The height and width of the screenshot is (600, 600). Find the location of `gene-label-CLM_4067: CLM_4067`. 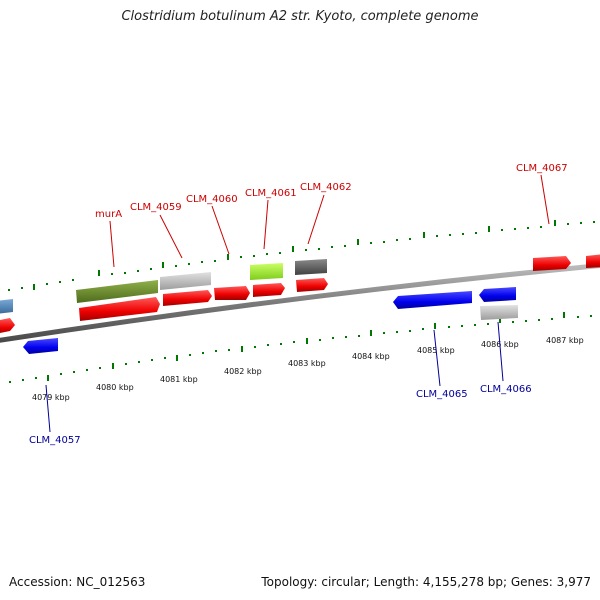

gene-label-CLM_4067: CLM_4067 is located at coordinates (542, 168).